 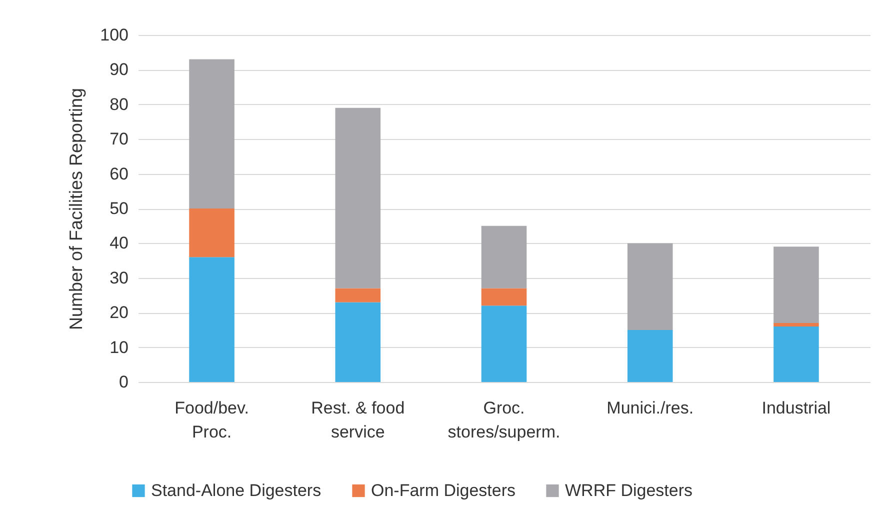 What do you see at coordinates (123, 382) in the screenshot?
I see `y-tick-label: 0` at bounding box center [123, 382].